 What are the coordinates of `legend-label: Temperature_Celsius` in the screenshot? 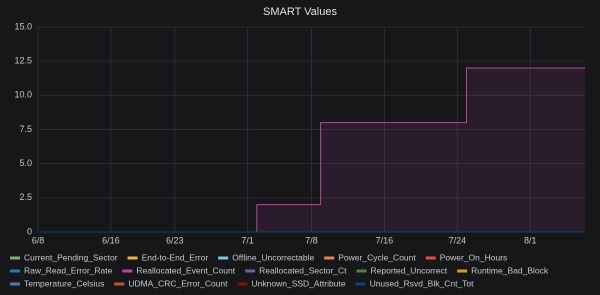 It's located at (64, 283).